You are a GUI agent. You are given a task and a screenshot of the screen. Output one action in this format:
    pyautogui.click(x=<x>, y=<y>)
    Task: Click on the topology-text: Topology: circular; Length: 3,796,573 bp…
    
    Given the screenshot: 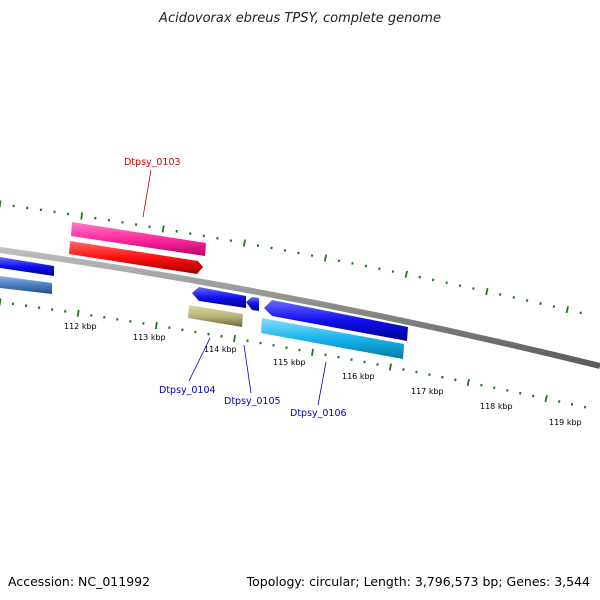 What is the action you would take?
    pyautogui.click(x=418, y=581)
    